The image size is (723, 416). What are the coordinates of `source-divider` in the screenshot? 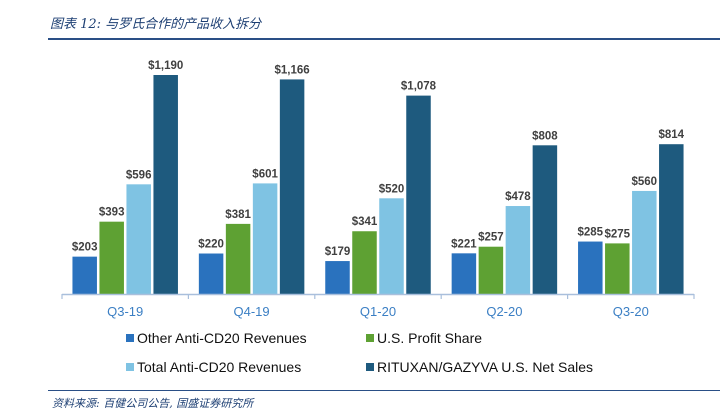 It's located at (384, 390).